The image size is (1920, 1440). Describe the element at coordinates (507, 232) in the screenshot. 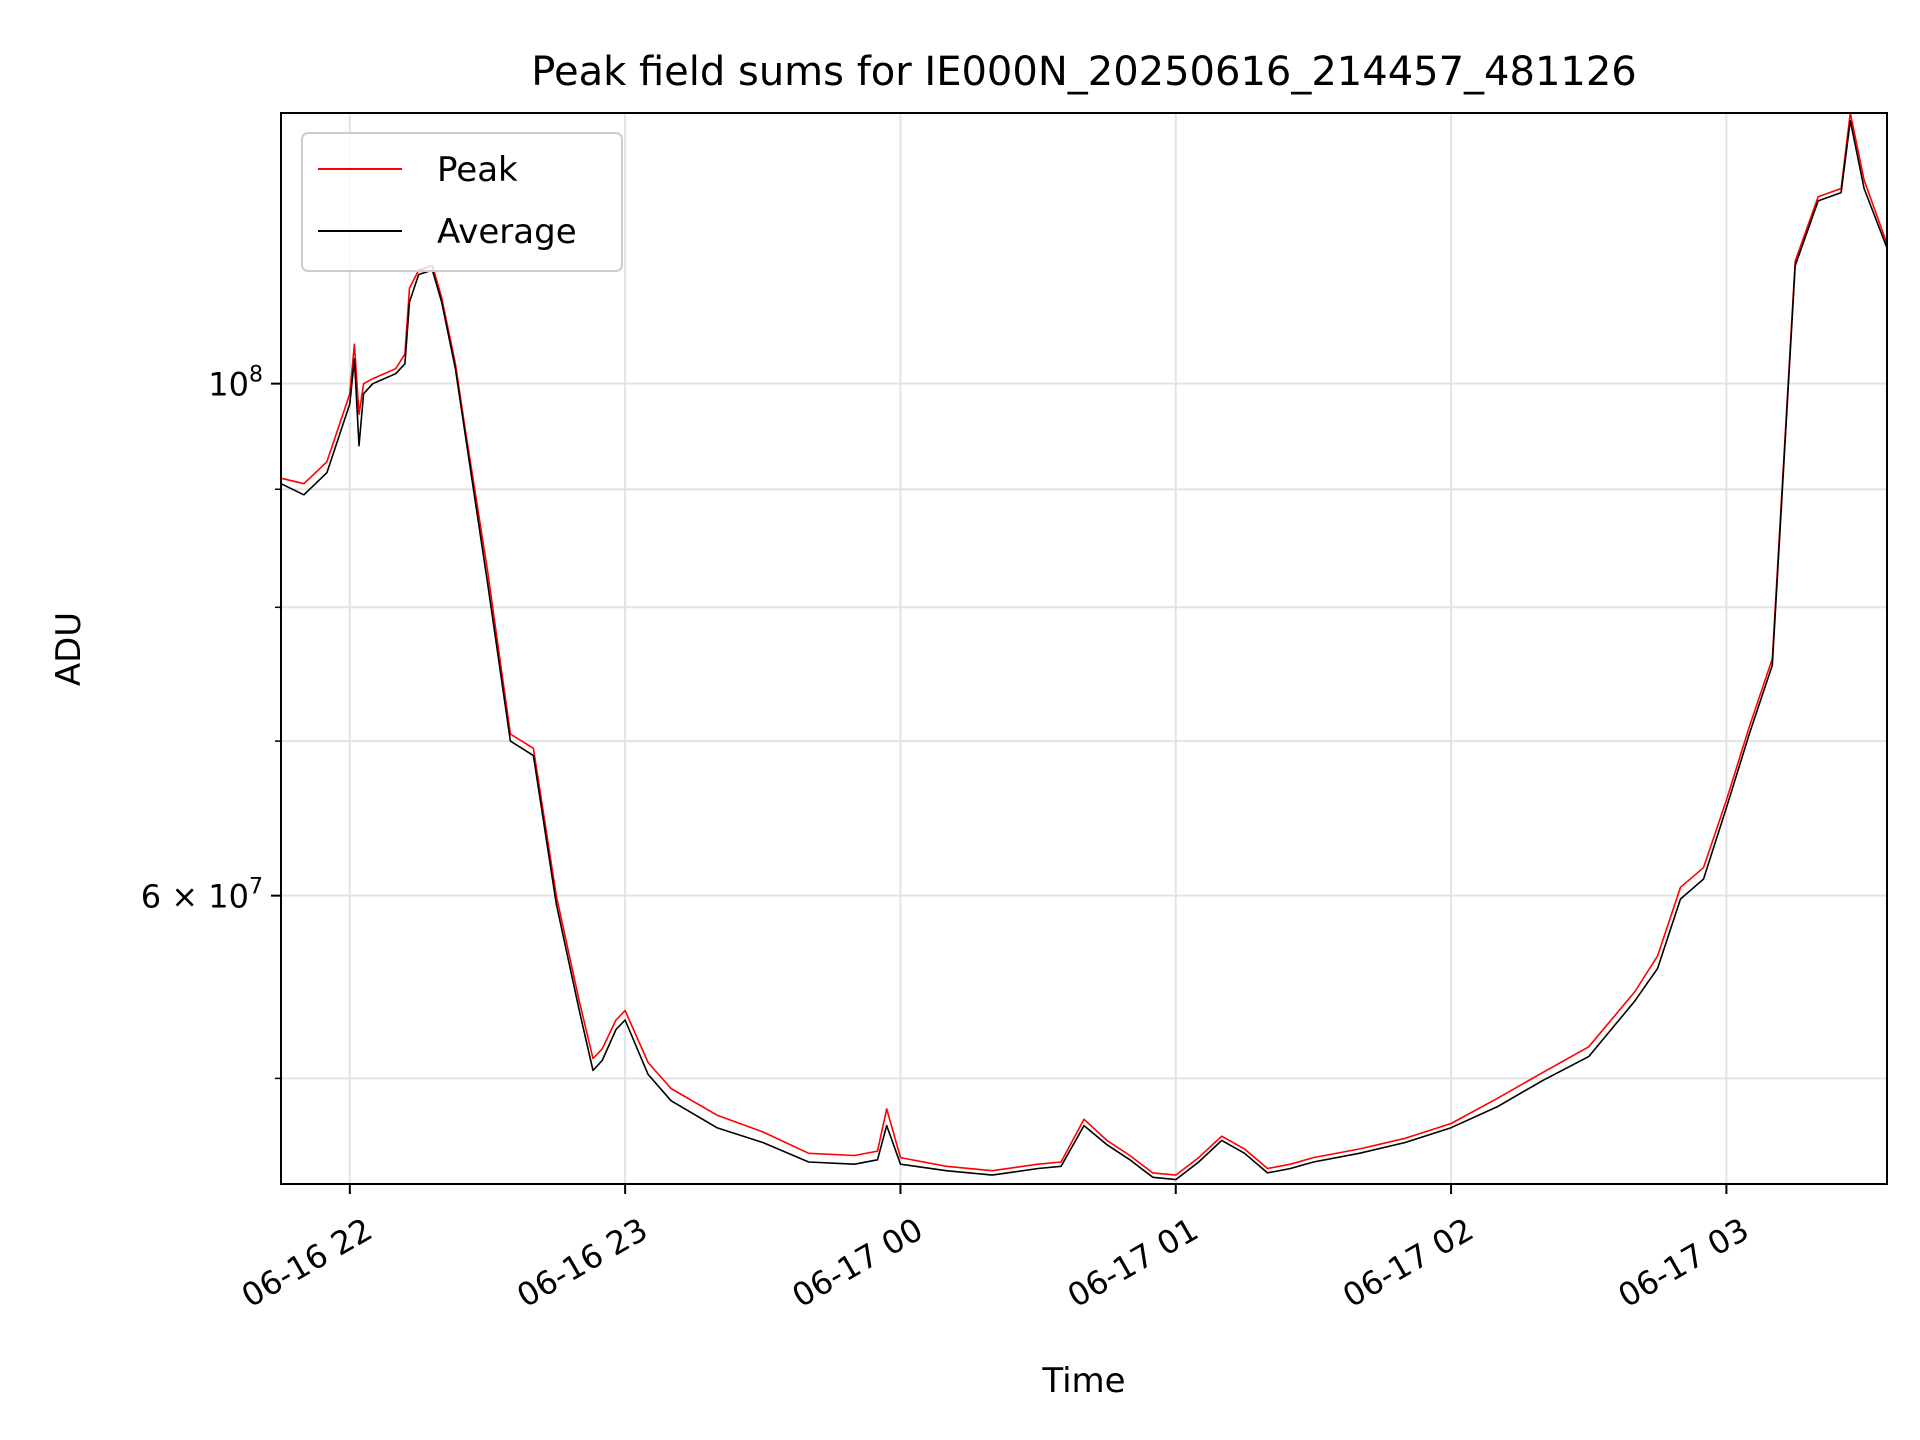

I see `legend-label-average: Average` at that location.